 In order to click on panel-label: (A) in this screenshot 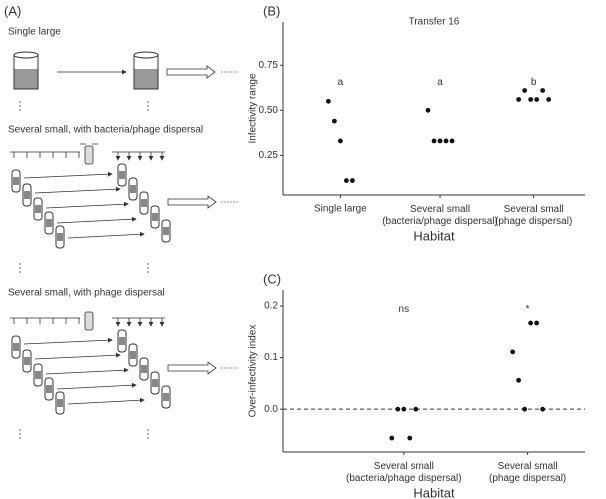, I will do `click(12, 10)`.